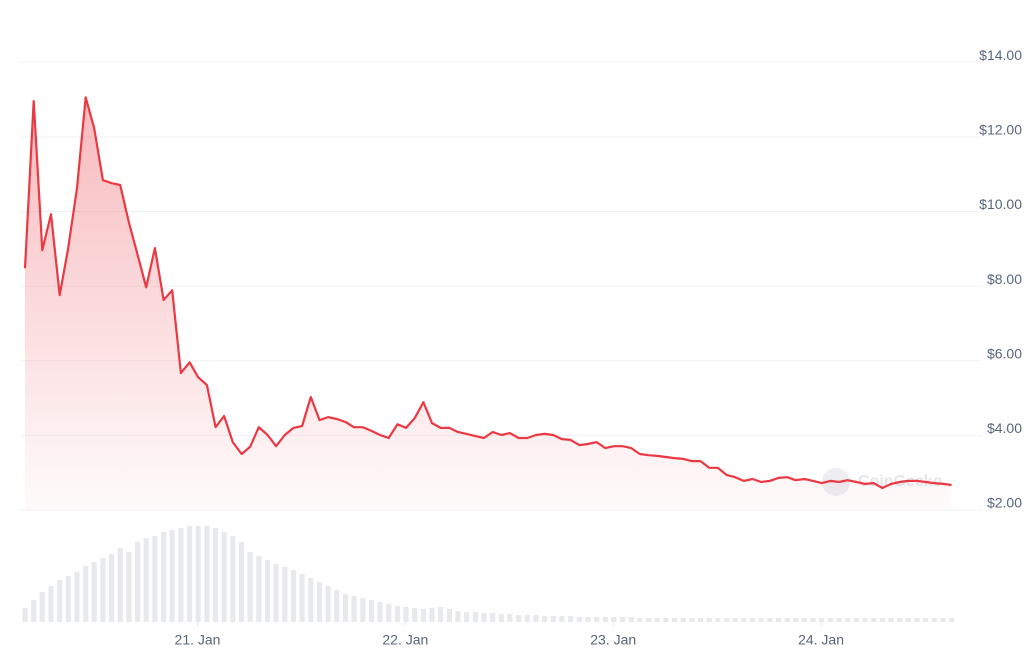 Image resolution: width=1033 pixels, height=661 pixels. Describe the element at coordinates (613, 640) in the screenshot. I see `x-tick-label: 23. Jan` at that location.